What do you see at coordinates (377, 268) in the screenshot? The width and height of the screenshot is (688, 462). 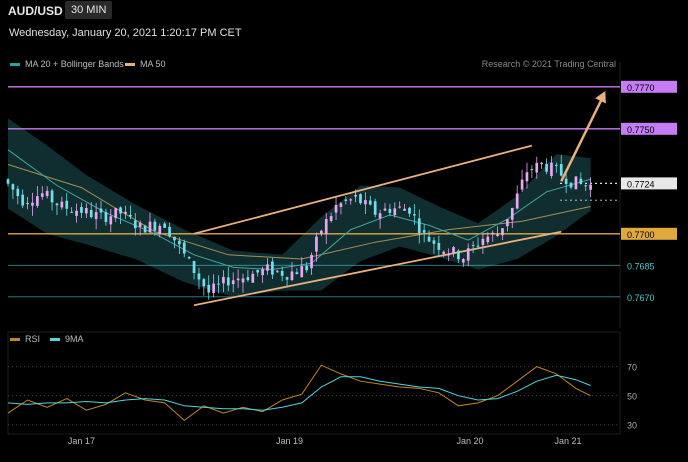 I see `channel-lower-line` at bounding box center [377, 268].